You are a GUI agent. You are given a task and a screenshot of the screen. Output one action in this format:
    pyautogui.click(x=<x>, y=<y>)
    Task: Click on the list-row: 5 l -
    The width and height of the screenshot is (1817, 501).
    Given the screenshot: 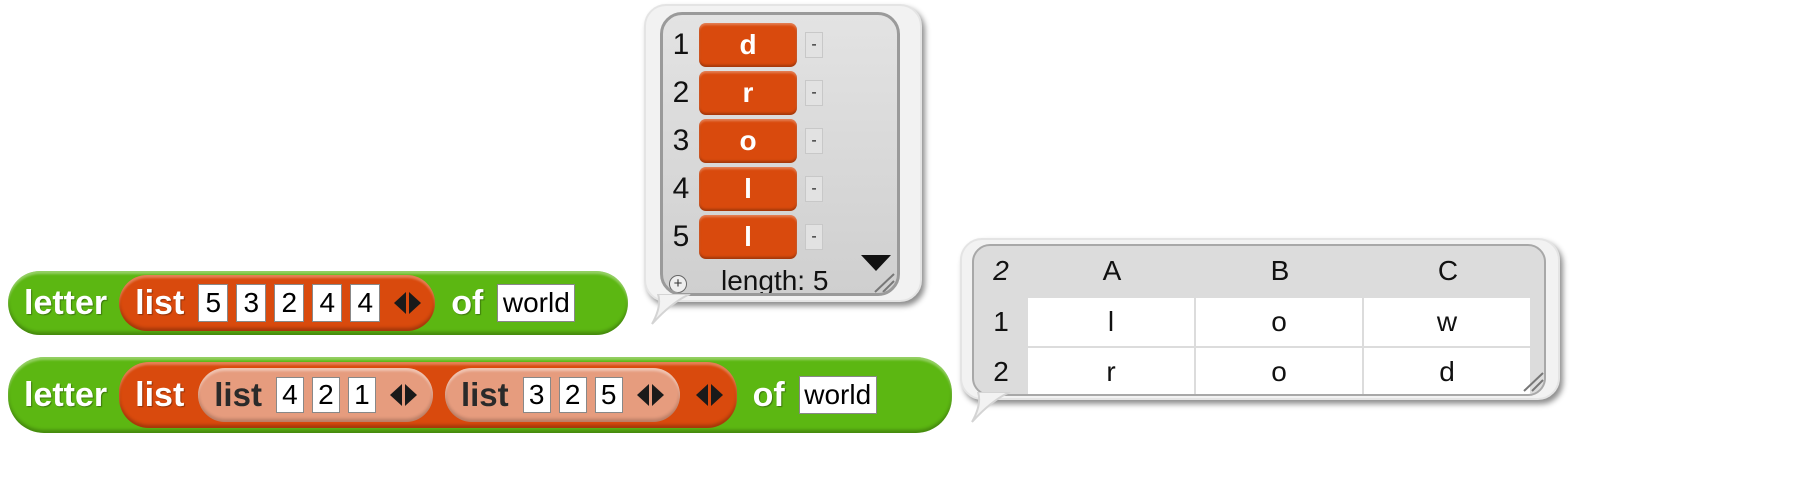 What is the action you would take?
    pyautogui.click(x=743, y=237)
    